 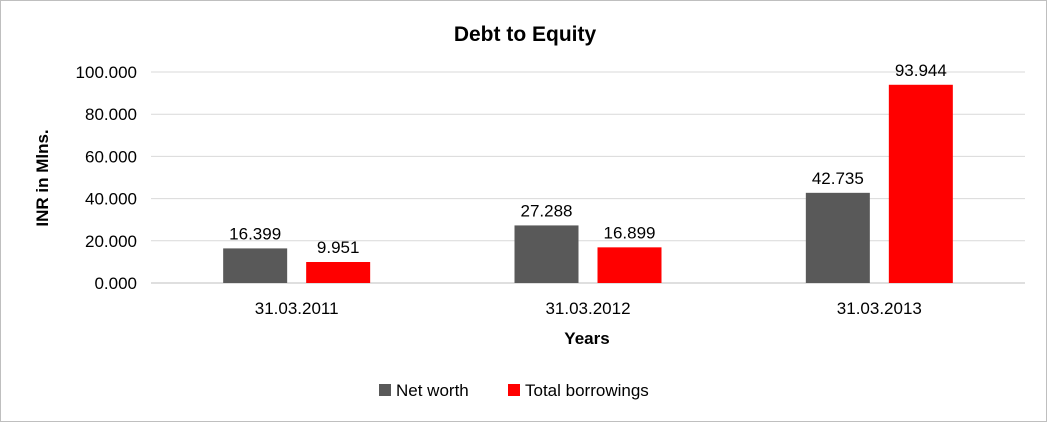 I want to click on x-tick-label: 31.03.2011, so click(x=297, y=308).